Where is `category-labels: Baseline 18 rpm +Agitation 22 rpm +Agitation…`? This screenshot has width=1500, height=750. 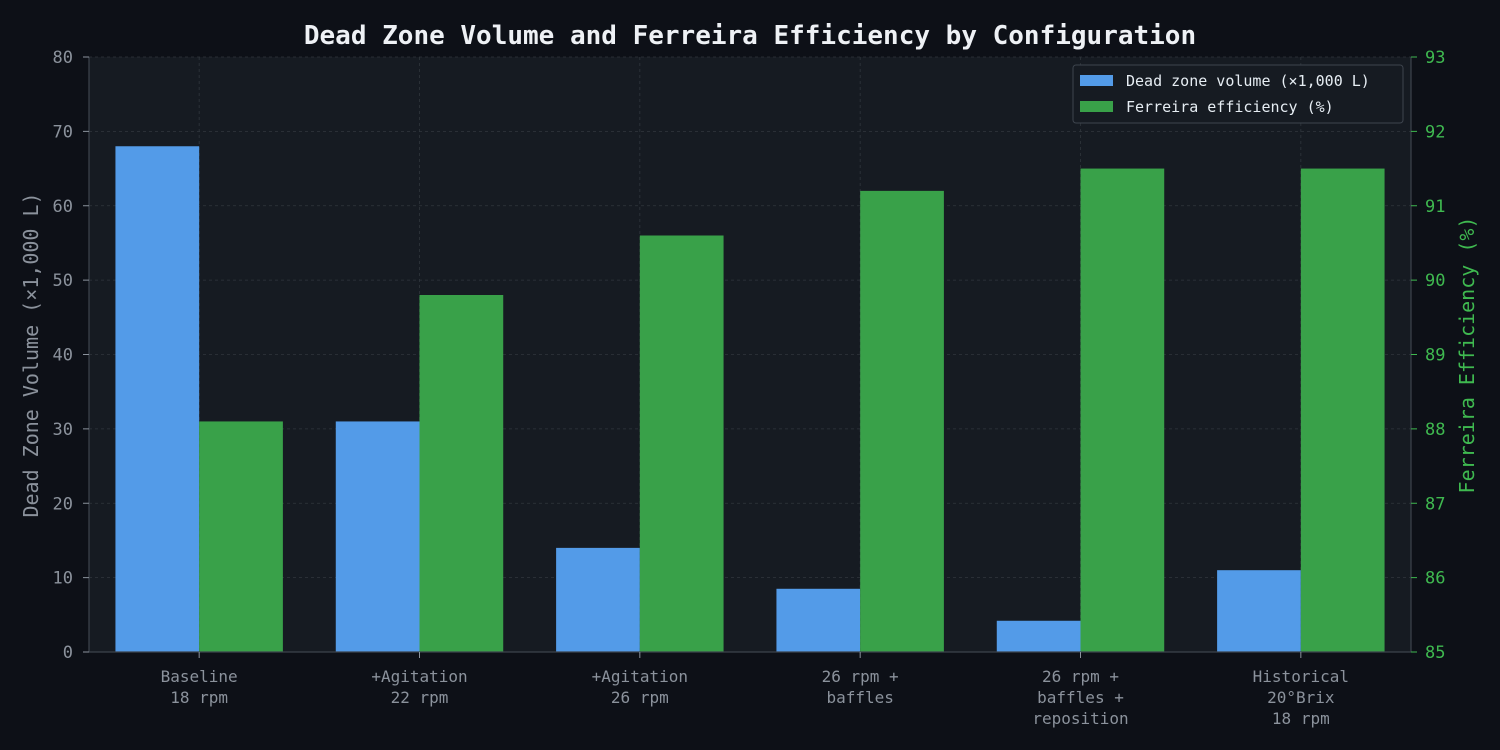
category-labels: Baseline 18 rpm +Agitation 22 rpm +Agitation… is located at coordinates (755, 690).